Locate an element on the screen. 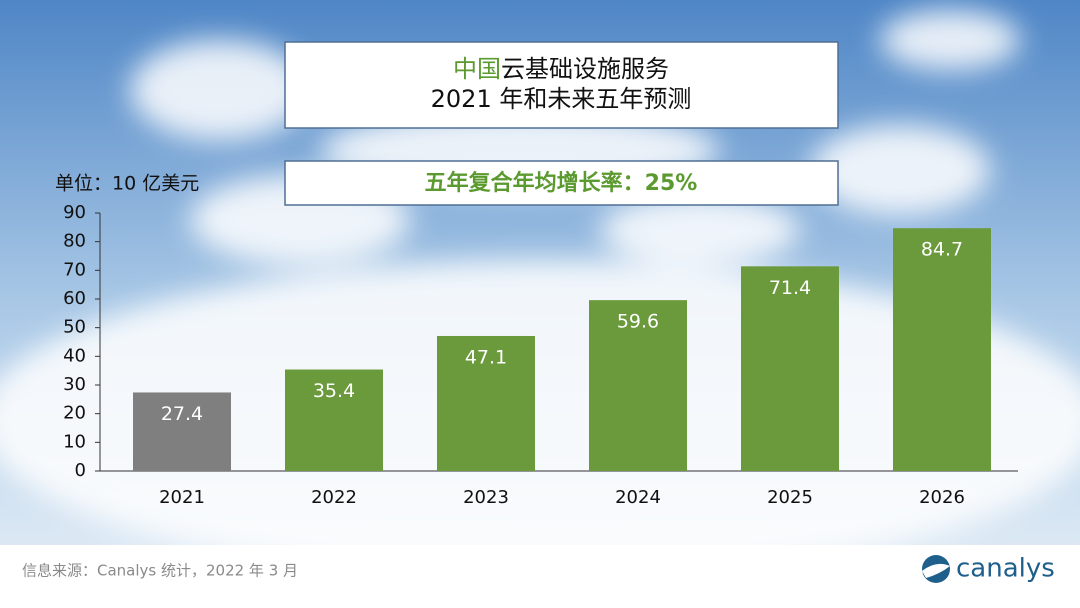 This screenshot has width=1080, height=608. title-box is located at coordinates (561, 85).